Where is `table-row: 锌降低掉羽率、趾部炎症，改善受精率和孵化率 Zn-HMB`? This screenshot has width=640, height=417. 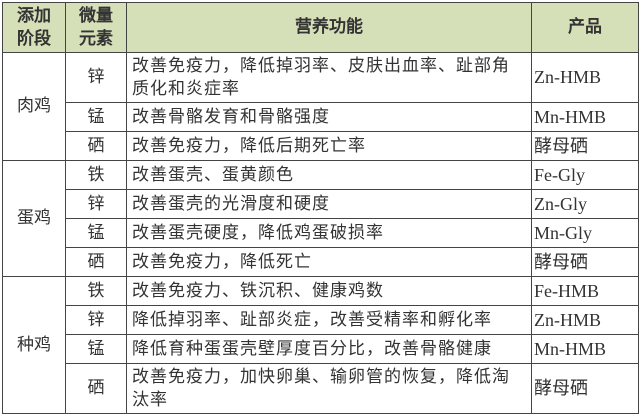 table-row: 锌降低掉羽率、趾部炎症，改善受精率和孵化率 Zn-HMB is located at coordinates (321, 320).